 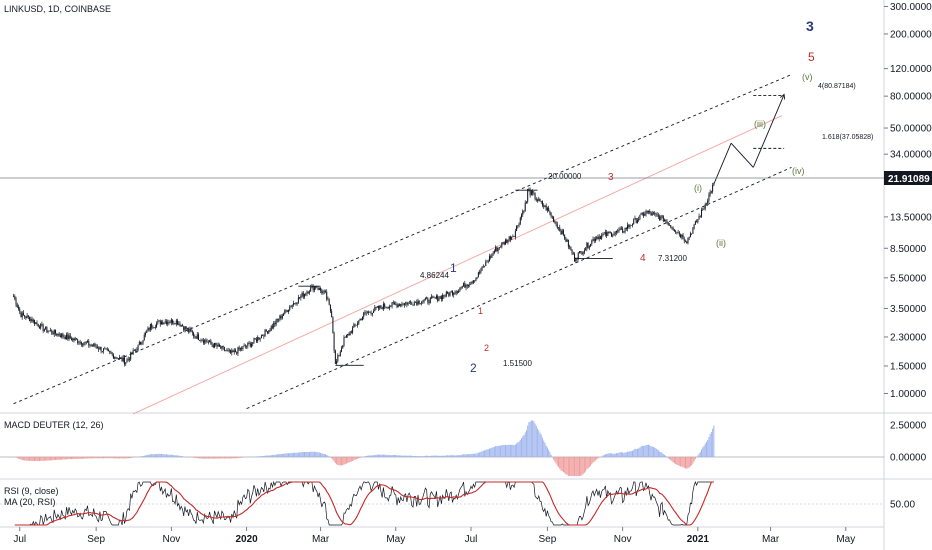 What do you see at coordinates (171, 539) in the screenshot?
I see `time-tick-label: Nov` at bounding box center [171, 539].